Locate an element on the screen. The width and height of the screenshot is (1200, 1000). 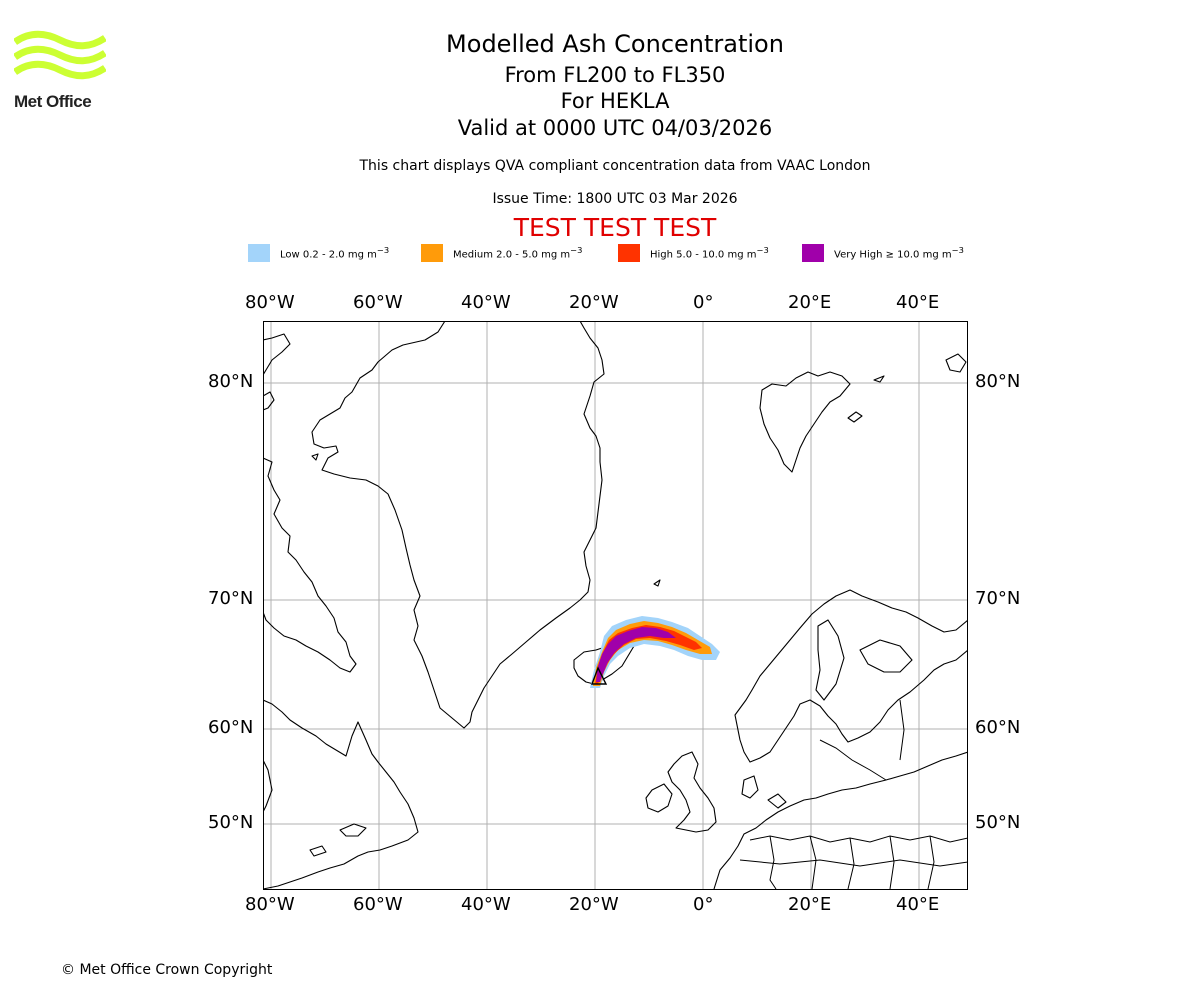
met-office-logo is located at coordinates (59, 61).